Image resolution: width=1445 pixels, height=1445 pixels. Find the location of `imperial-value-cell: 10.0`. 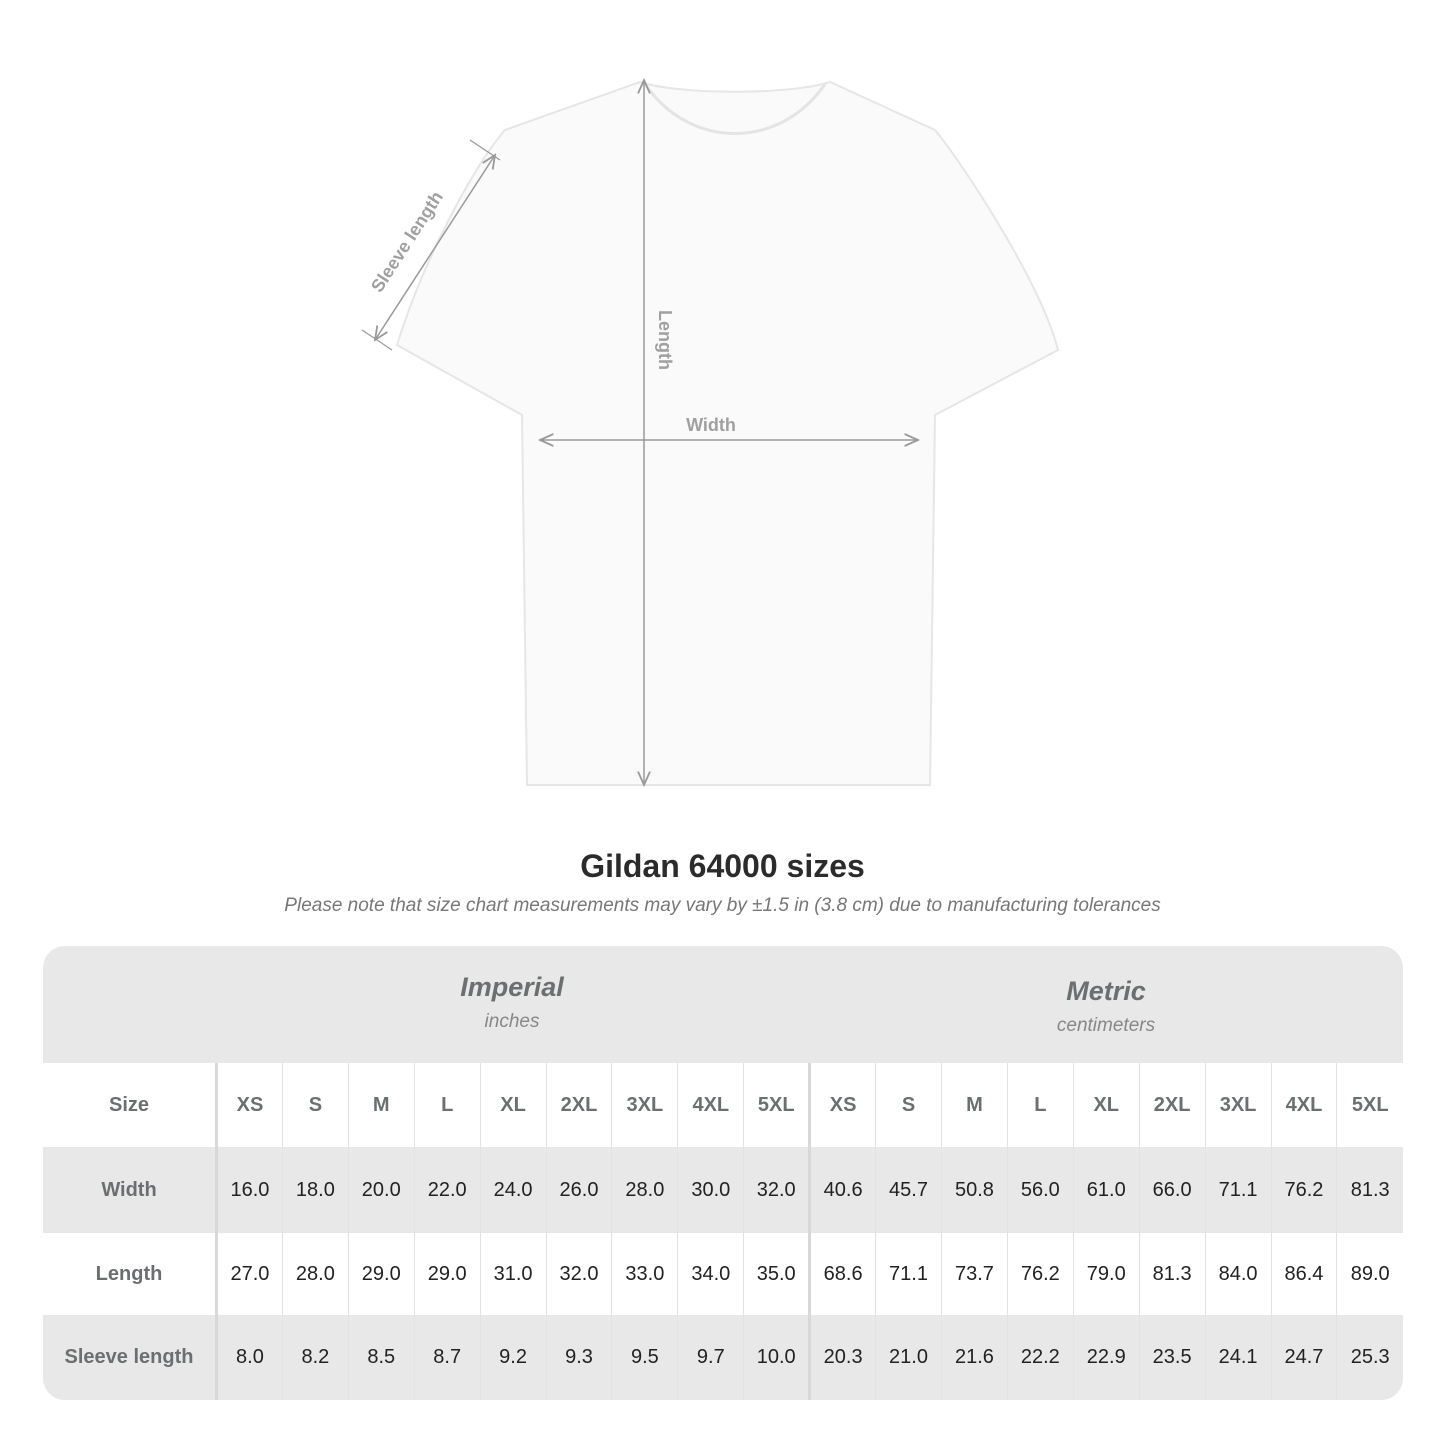

imperial-value-cell: 10.0 is located at coordinates (776, 1357).